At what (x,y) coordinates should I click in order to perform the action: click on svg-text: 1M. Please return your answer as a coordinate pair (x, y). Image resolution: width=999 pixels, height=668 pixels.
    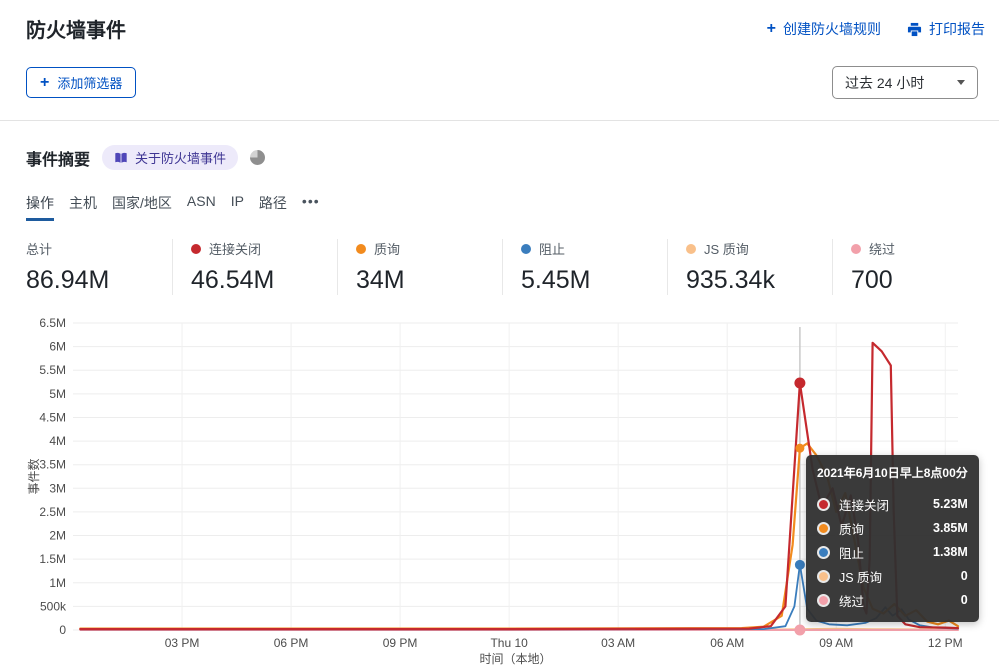
    Looking at the image, I should click on (57, 583).